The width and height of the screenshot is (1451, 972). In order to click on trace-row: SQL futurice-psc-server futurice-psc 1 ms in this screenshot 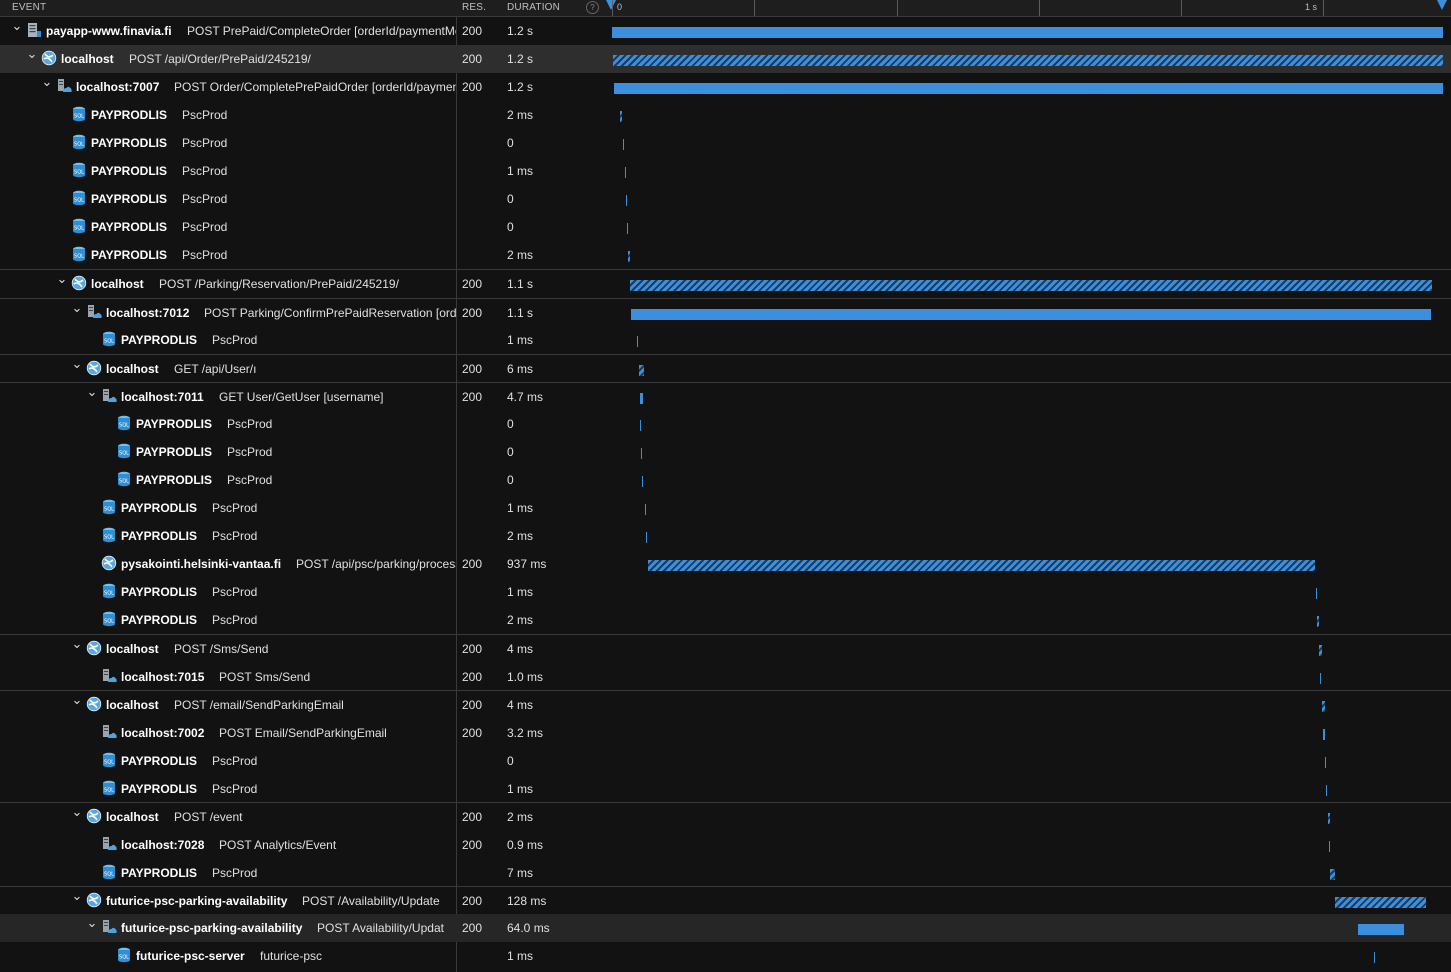, I will do `click(725, 956)`.